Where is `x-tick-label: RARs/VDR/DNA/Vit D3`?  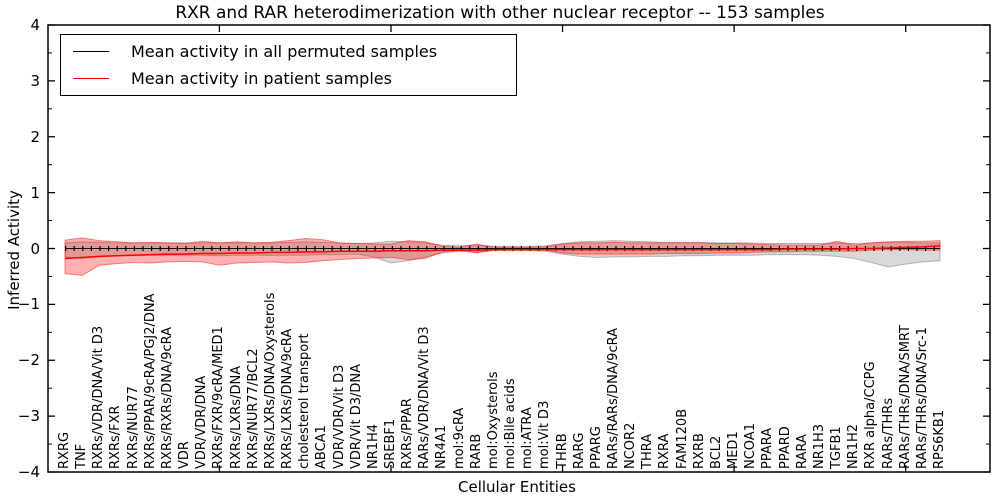
x-tick-label: RARs/VDR/DNA/Vit D3 is located at coordinates (425, 397).